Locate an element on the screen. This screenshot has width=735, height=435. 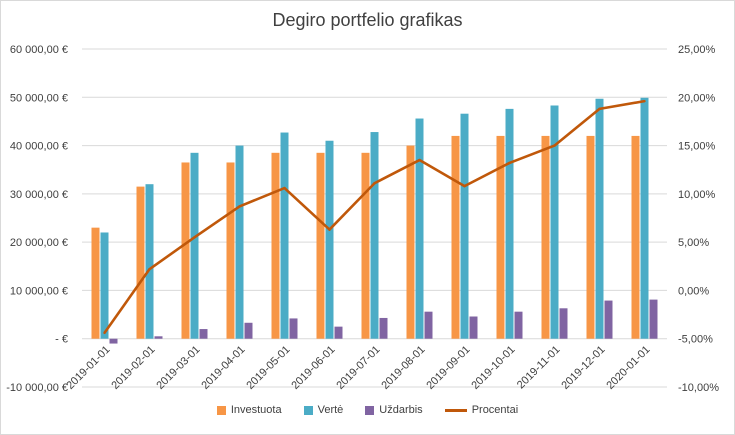
legend-label: Uždarbis is located at coordinates (401, 410).